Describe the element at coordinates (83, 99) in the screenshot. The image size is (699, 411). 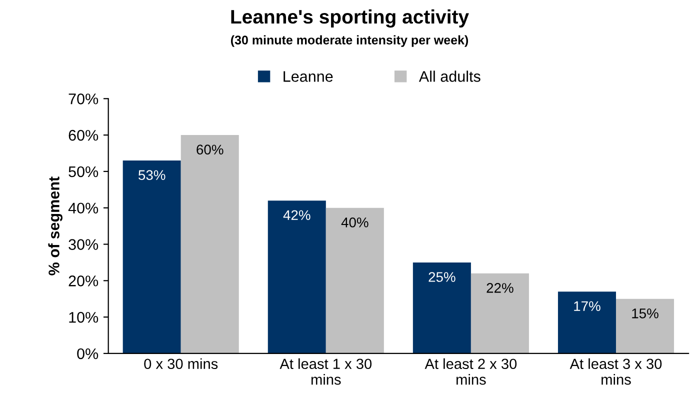
I see `y-tick-label: 70%` at that location.